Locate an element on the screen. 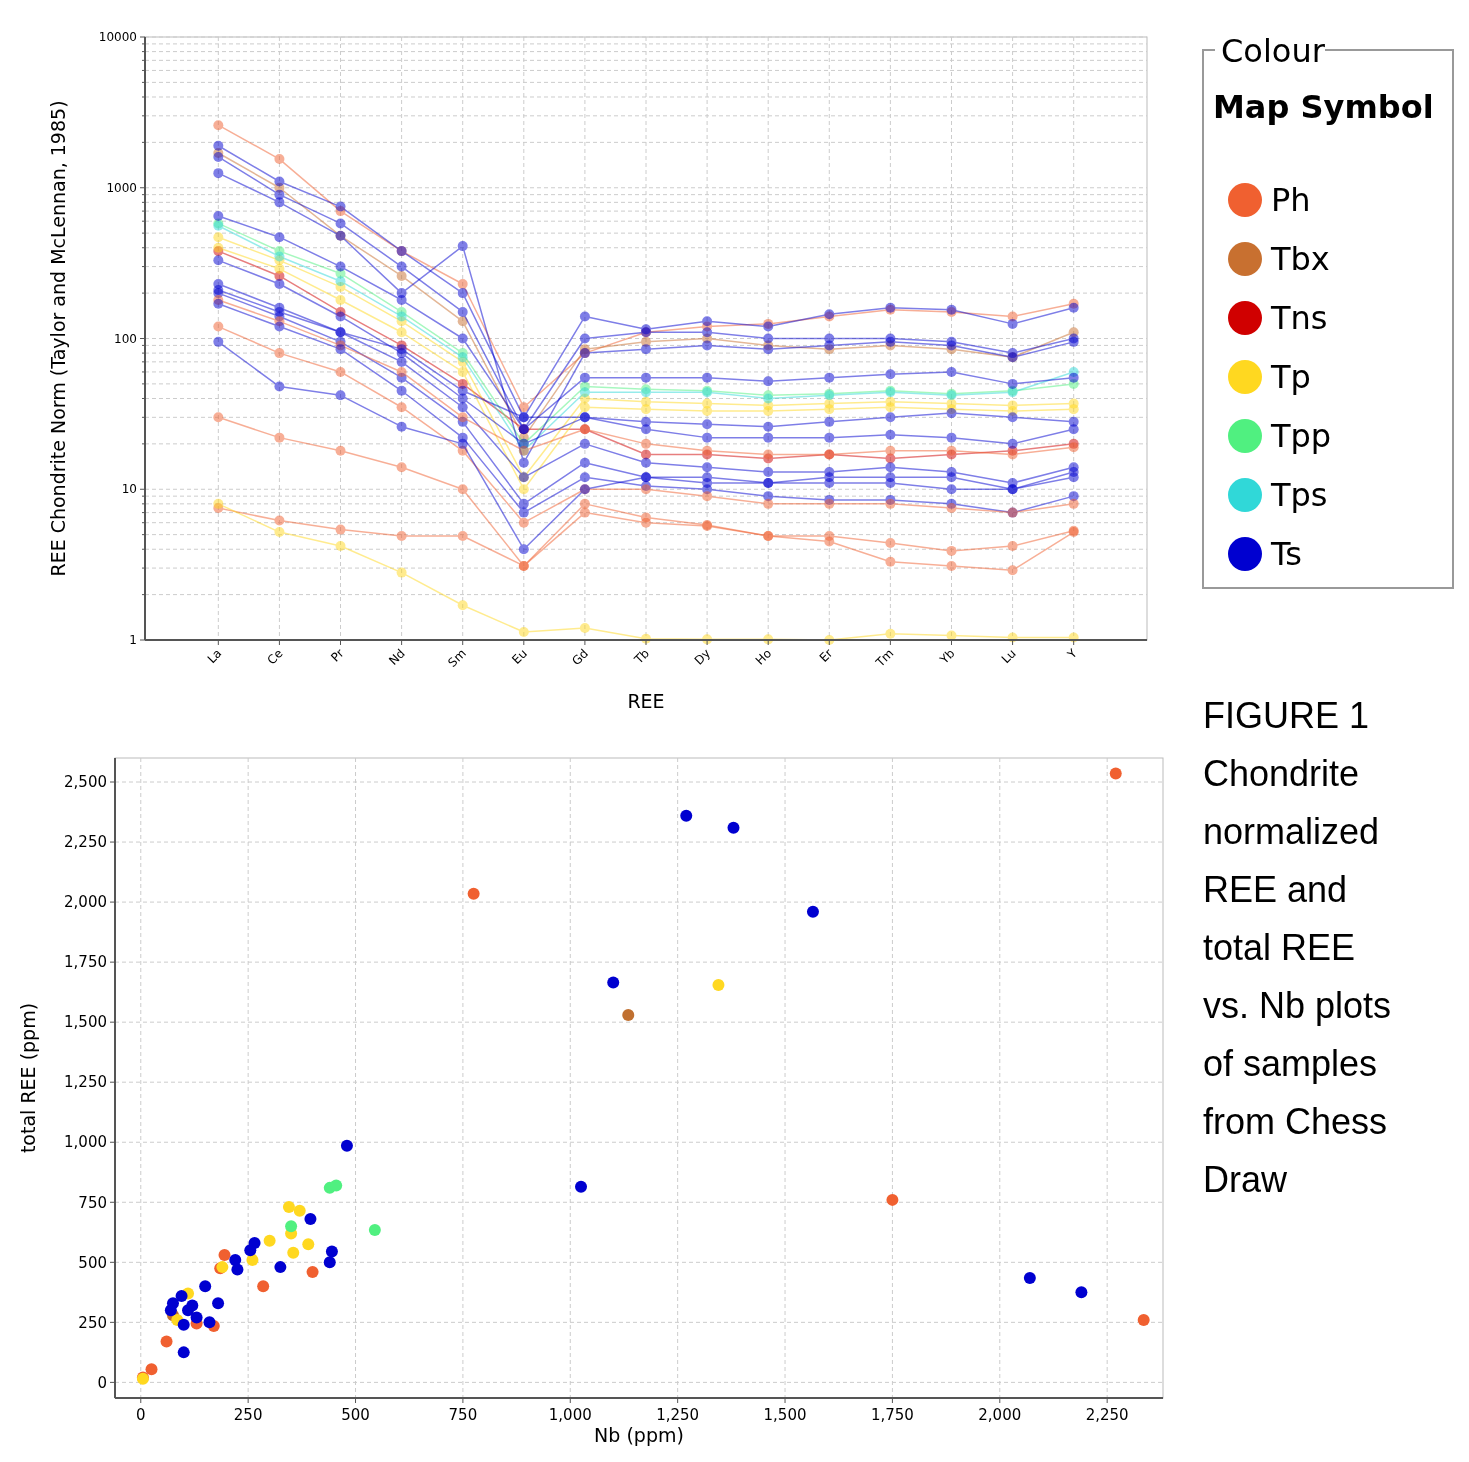 This screenshot has width=1469, height=1462. y-tick-label: 2,500 is located at coordinates (85, 782).